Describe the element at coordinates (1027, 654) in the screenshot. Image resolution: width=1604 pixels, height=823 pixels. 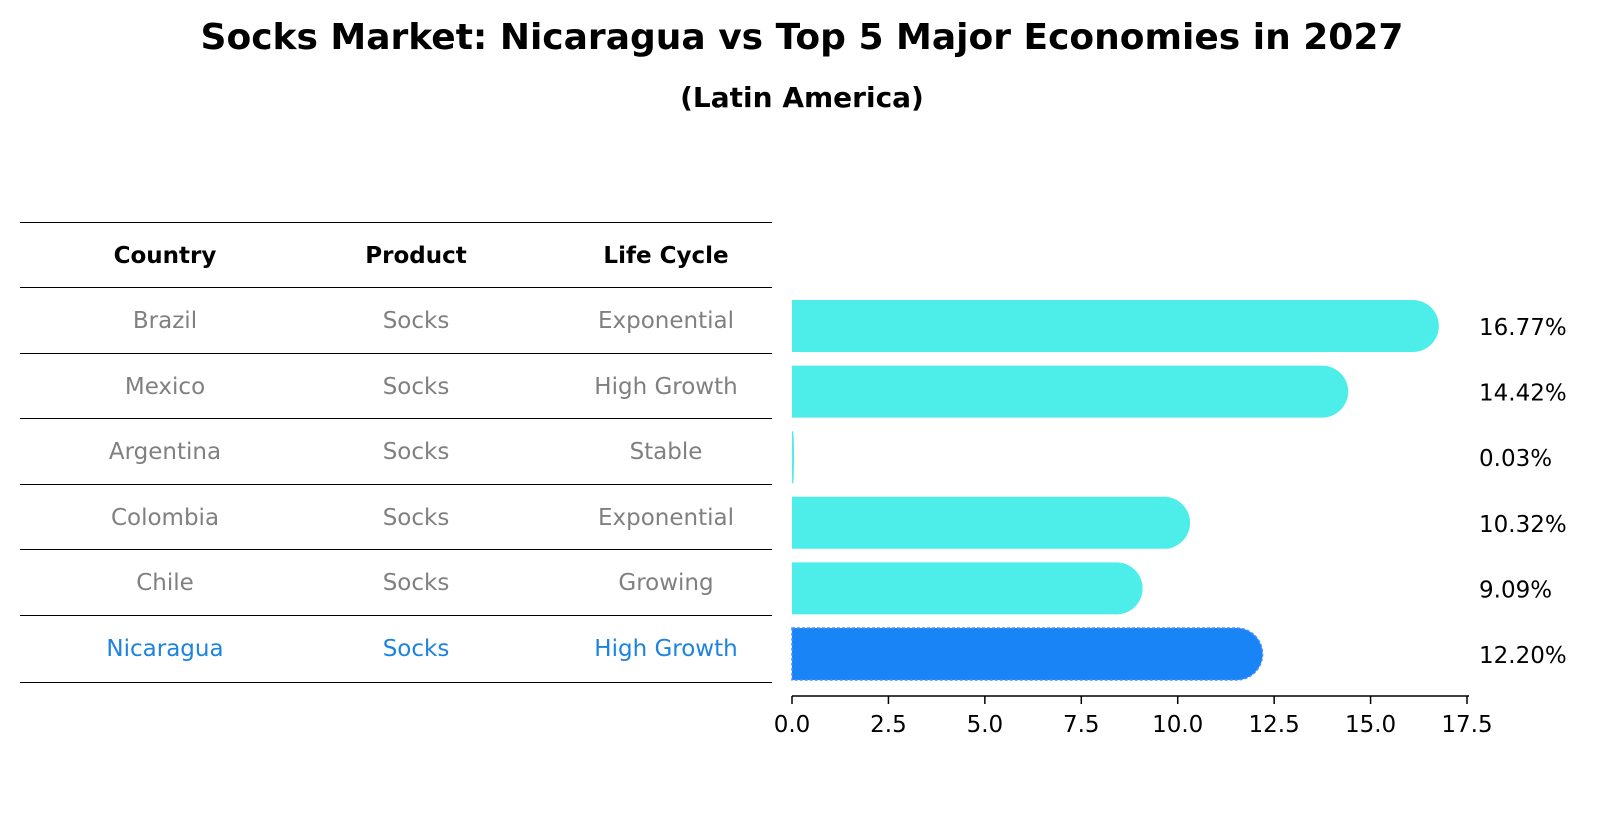
I see `bar-nicaragua` at that location.